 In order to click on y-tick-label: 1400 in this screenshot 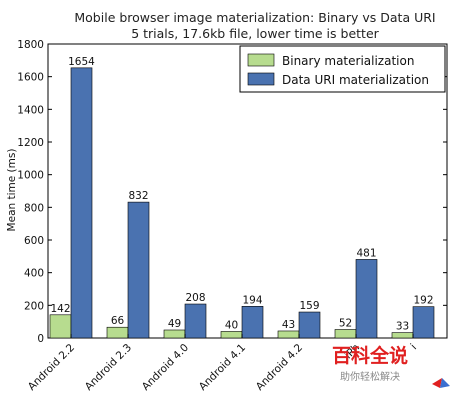, I will do `click(30, 110)`.